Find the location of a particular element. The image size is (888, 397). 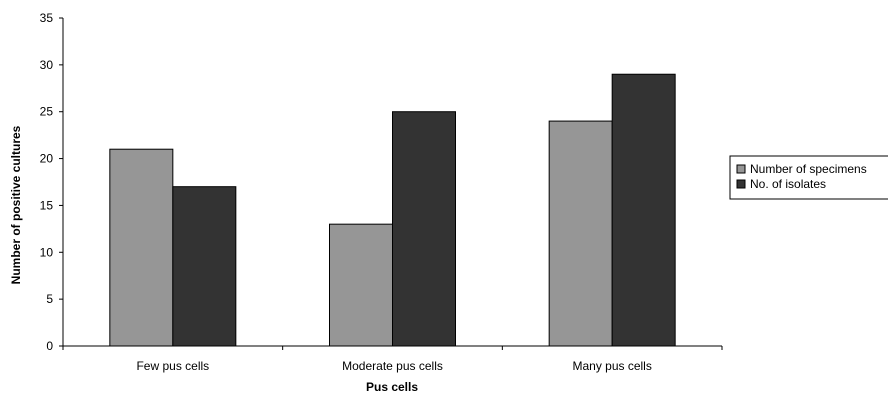

y-tick-label: 5 is located at coordinates (49, 299).